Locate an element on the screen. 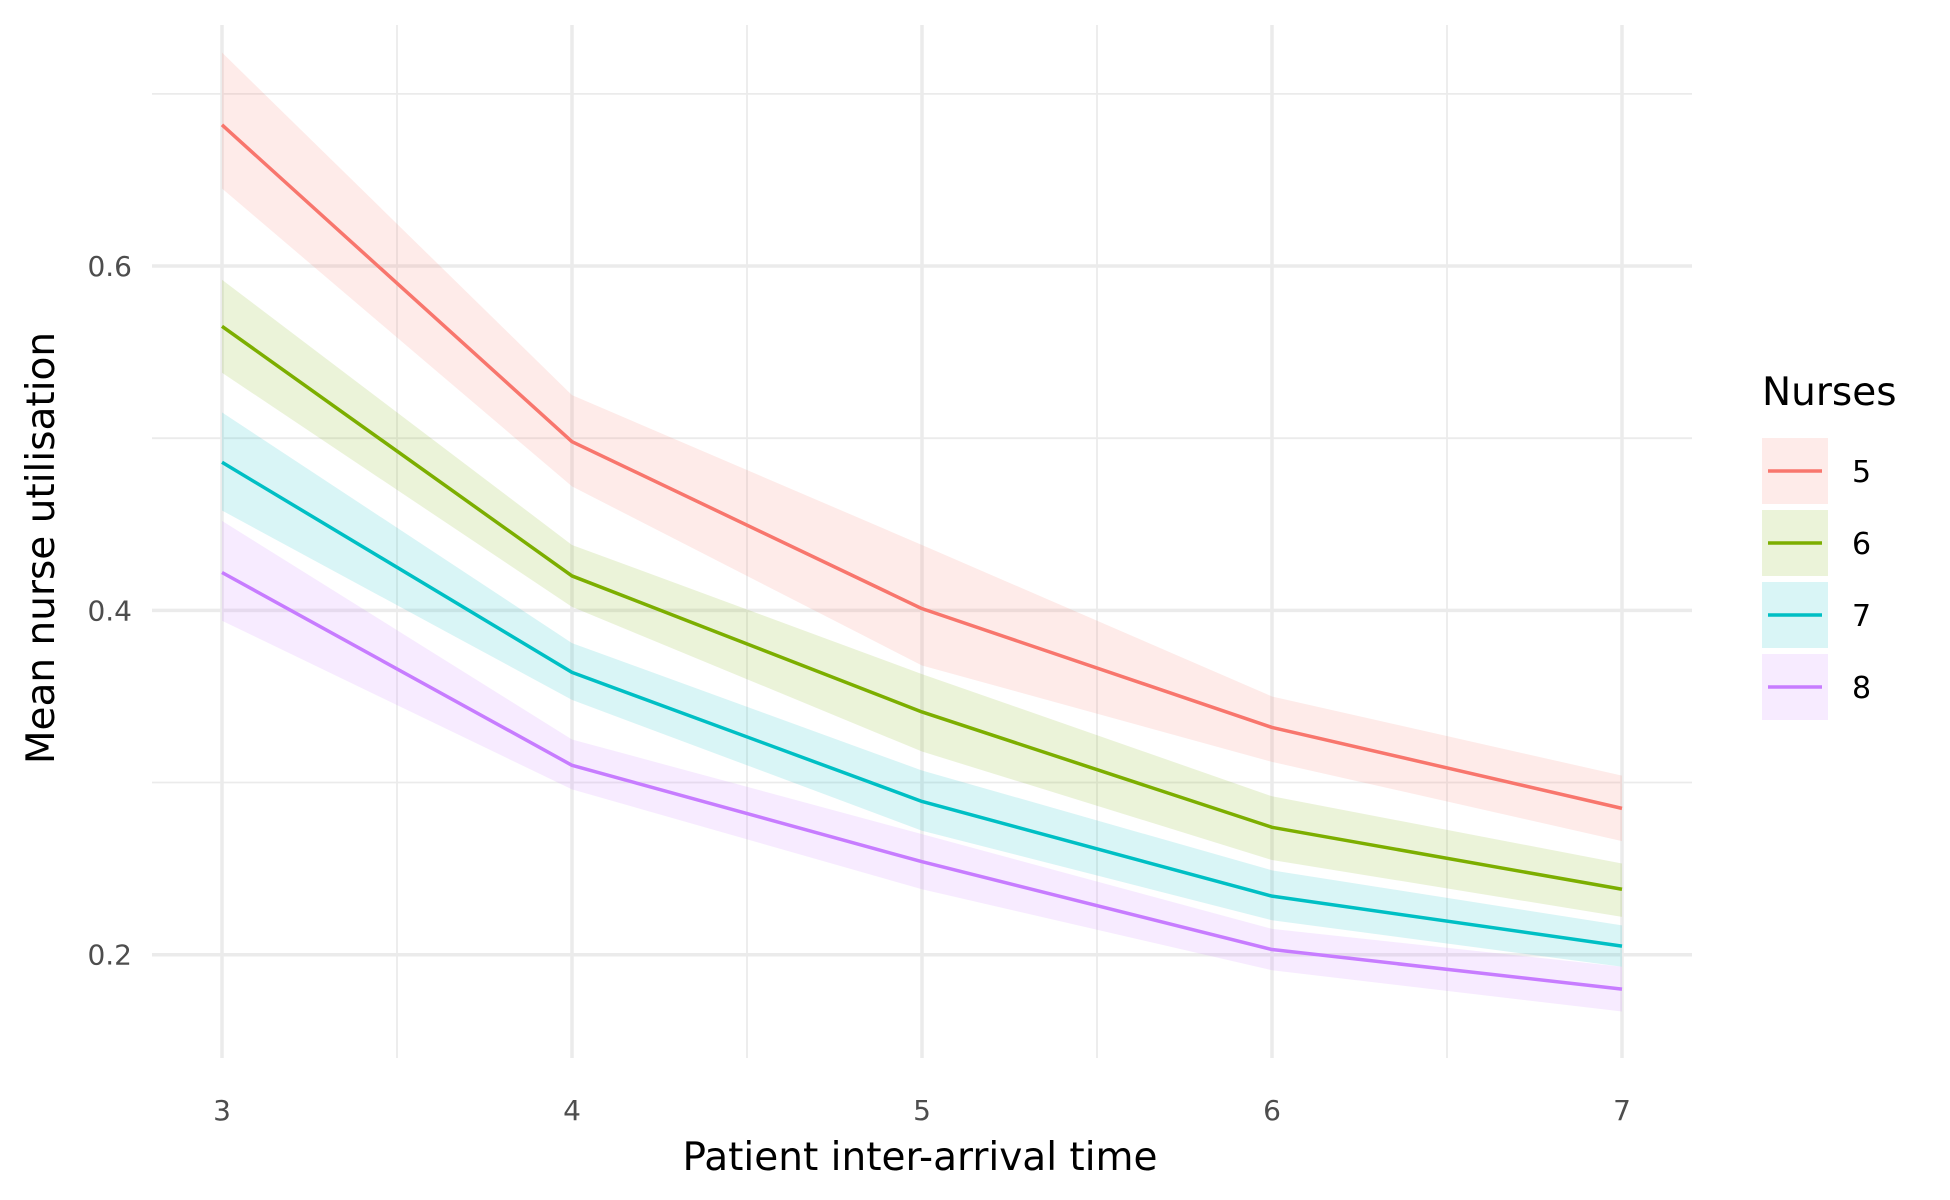  x-tick-label: 5 is located at coordinates (922, 1110).